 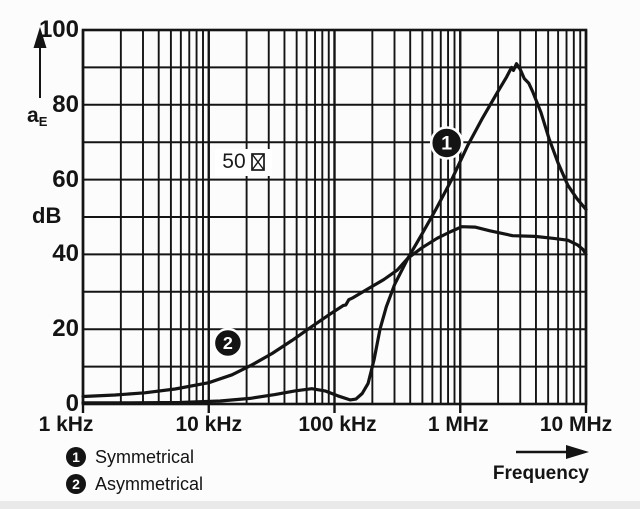 What do you see at coordinates (66, 424) in the screenshot?
I see `x-tick-label: 1 kHz` at bounding box center [66, 424].